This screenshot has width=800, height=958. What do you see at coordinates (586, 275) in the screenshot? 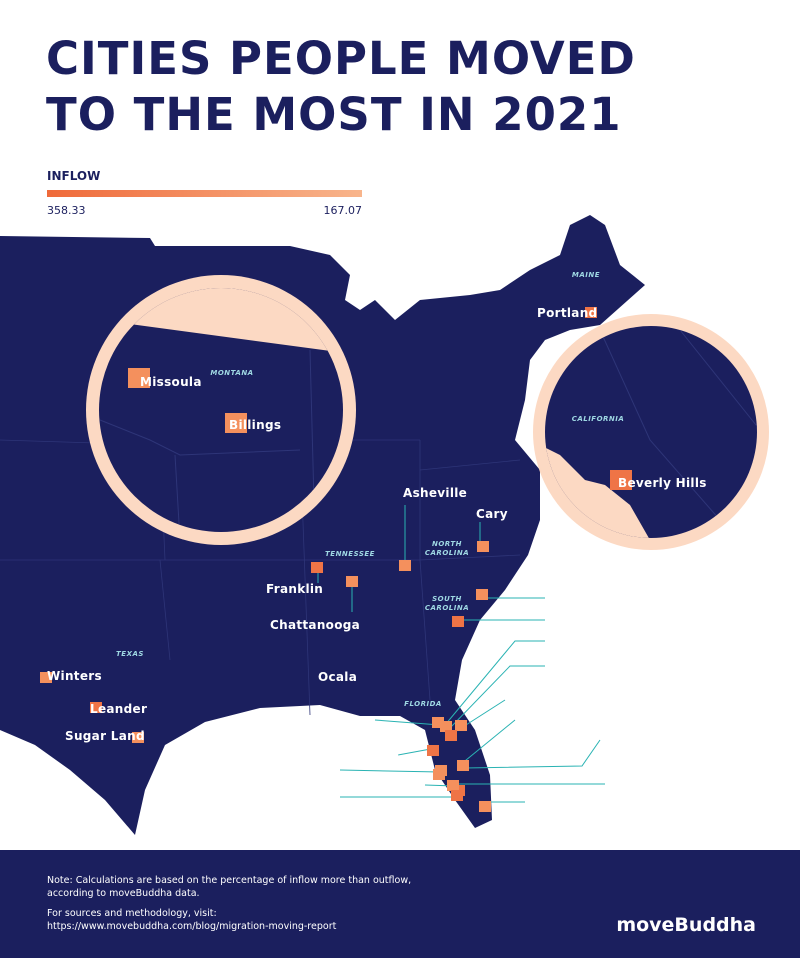
I see `state-label: MAINE` at bounding box center [586, 275].